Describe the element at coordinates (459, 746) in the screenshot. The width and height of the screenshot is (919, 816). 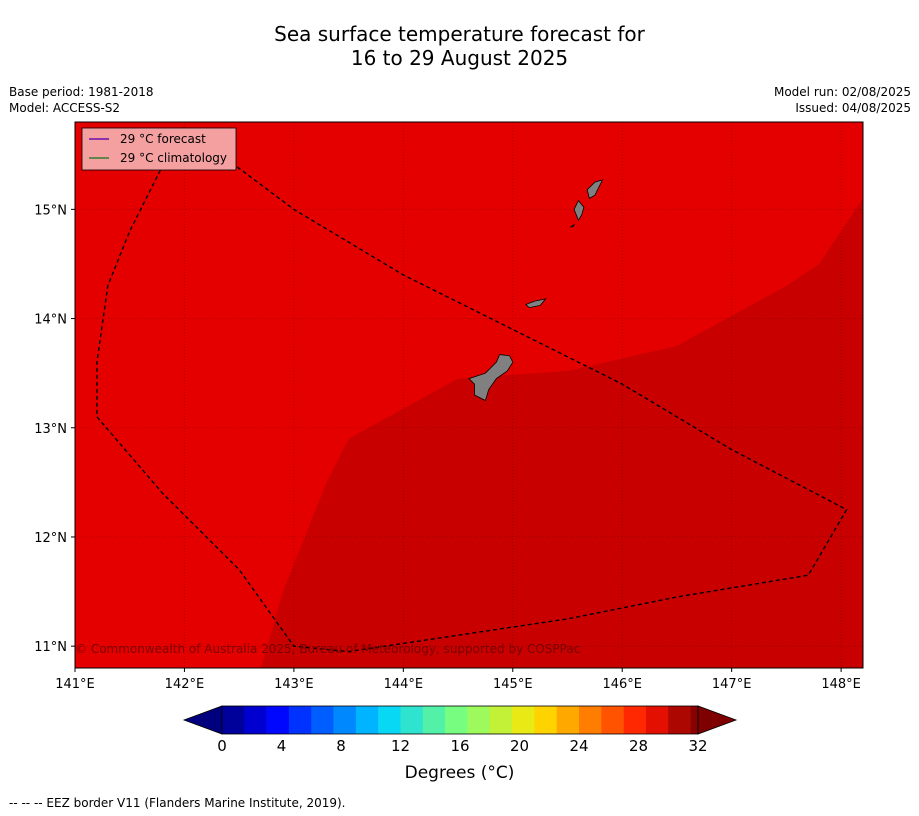
I see `colorbar-tick-label: 16` at that location.